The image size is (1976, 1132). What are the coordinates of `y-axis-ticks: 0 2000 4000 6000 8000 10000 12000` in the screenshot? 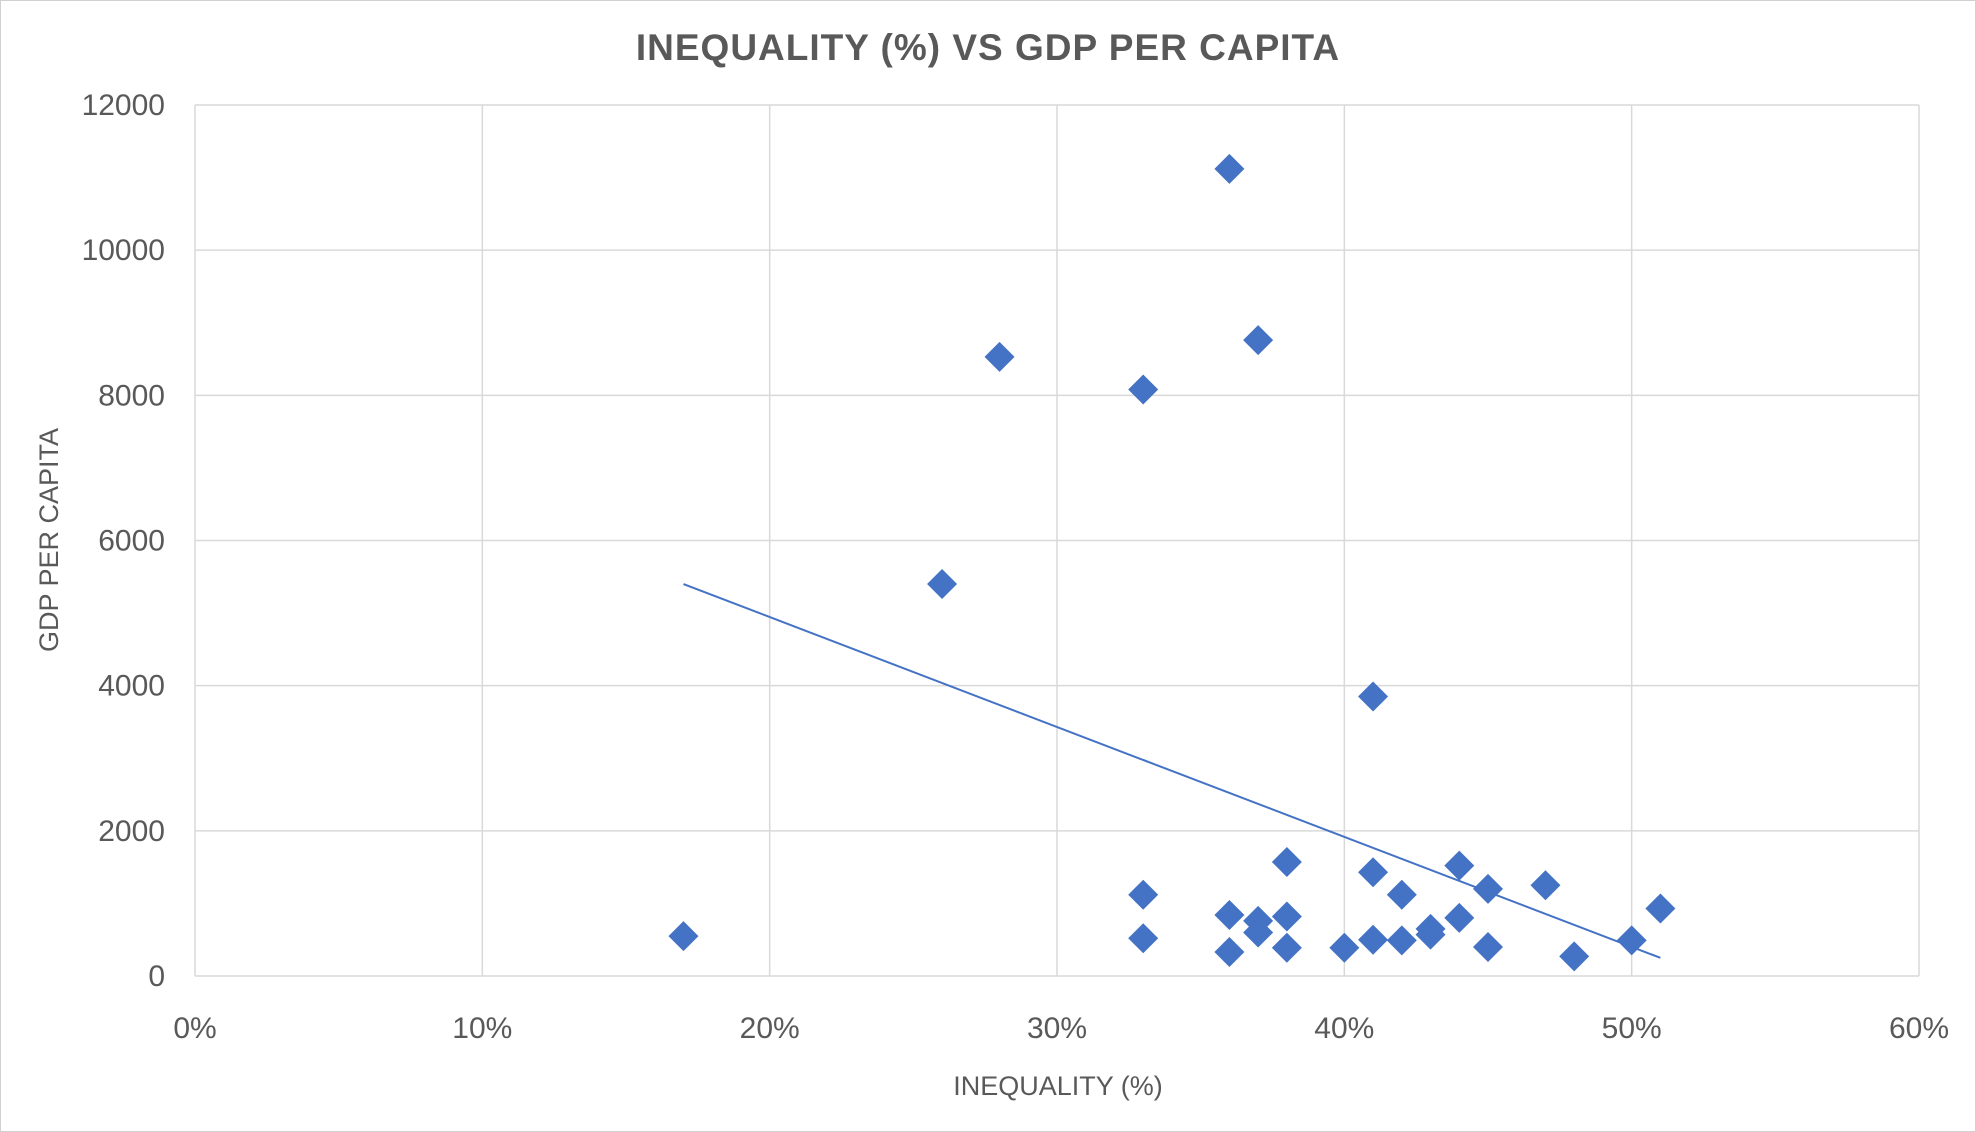 It's located at (123, 541).